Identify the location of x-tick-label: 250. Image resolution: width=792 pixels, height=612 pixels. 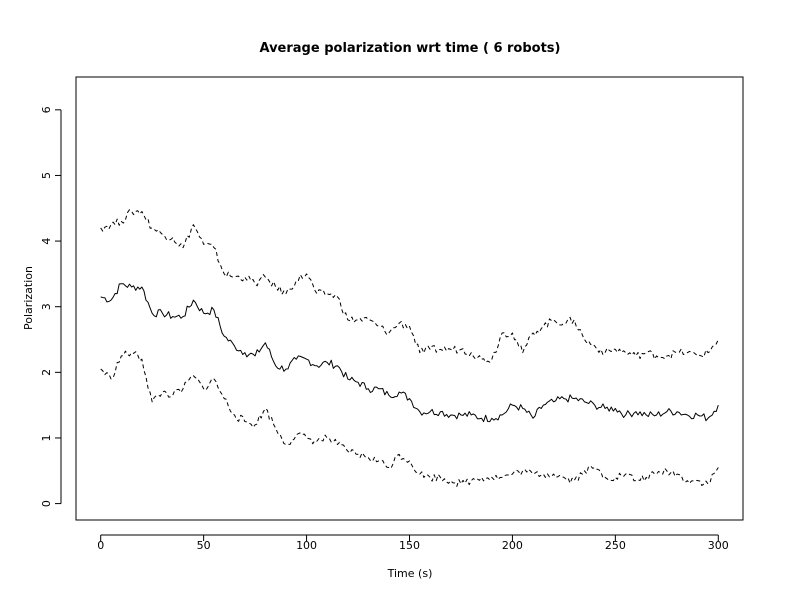
(615, 545).